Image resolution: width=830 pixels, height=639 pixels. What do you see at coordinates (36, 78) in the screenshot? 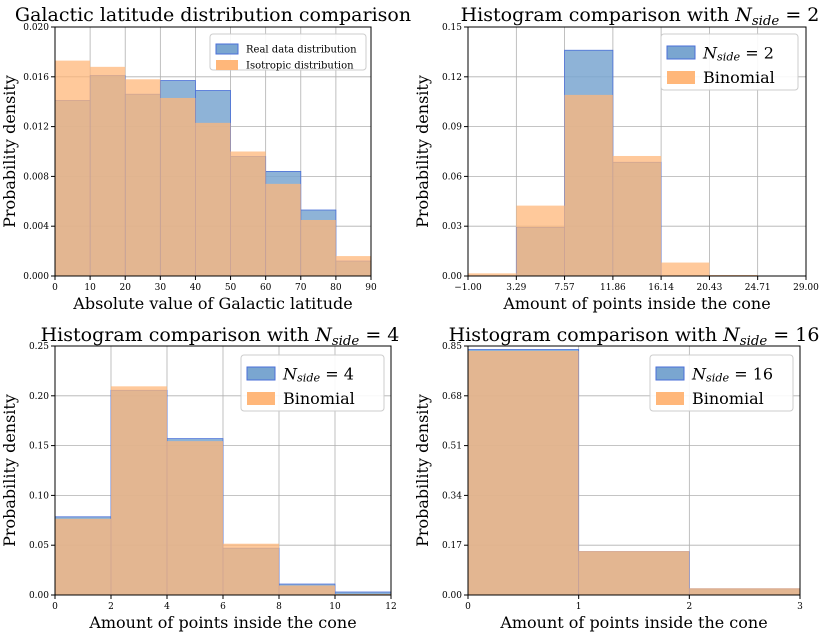
I see `y-tick-label: 0.016` at bounding box center [36, 78].